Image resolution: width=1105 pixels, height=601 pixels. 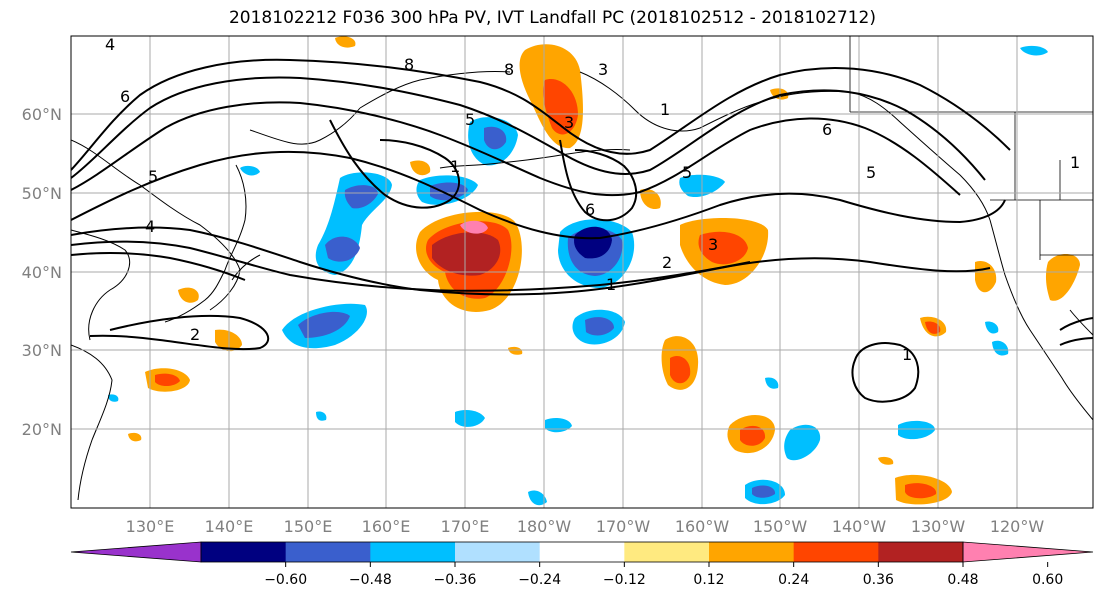 What do you see at coordinates (544, 526) in the screenshot?
I see `lon-label: 180°W` at bounding box center [544, 526].